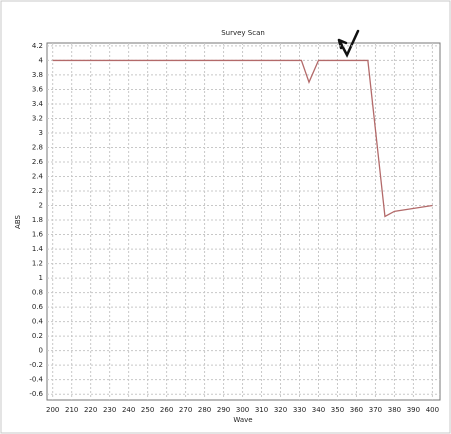  I want to click on y-tick-label: 1.6, so click(38, 235).